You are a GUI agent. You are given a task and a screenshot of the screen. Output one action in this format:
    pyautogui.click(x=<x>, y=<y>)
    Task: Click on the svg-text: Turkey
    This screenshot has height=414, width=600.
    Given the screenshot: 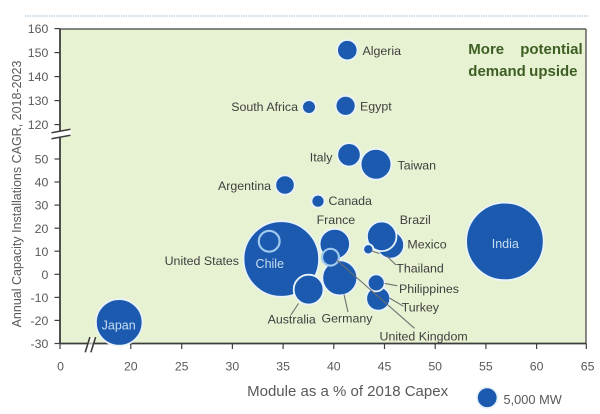 What is the action you would take?
    pyautogui.click(x=421, y=308)
    